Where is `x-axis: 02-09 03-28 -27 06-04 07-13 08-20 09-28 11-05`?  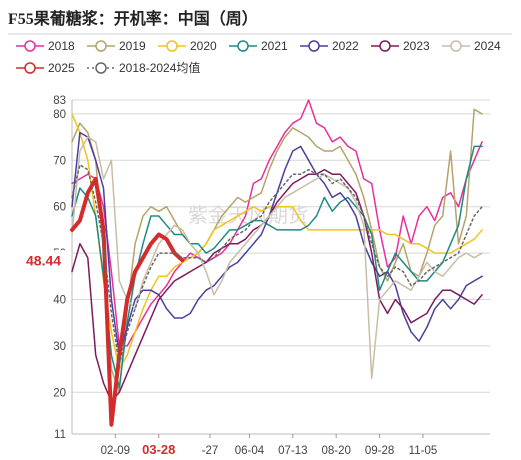
x-axis: 02-09 03-28 -27 06-04 07-13 08-20 09-28 11-05 is located at coordinates (269, 445).